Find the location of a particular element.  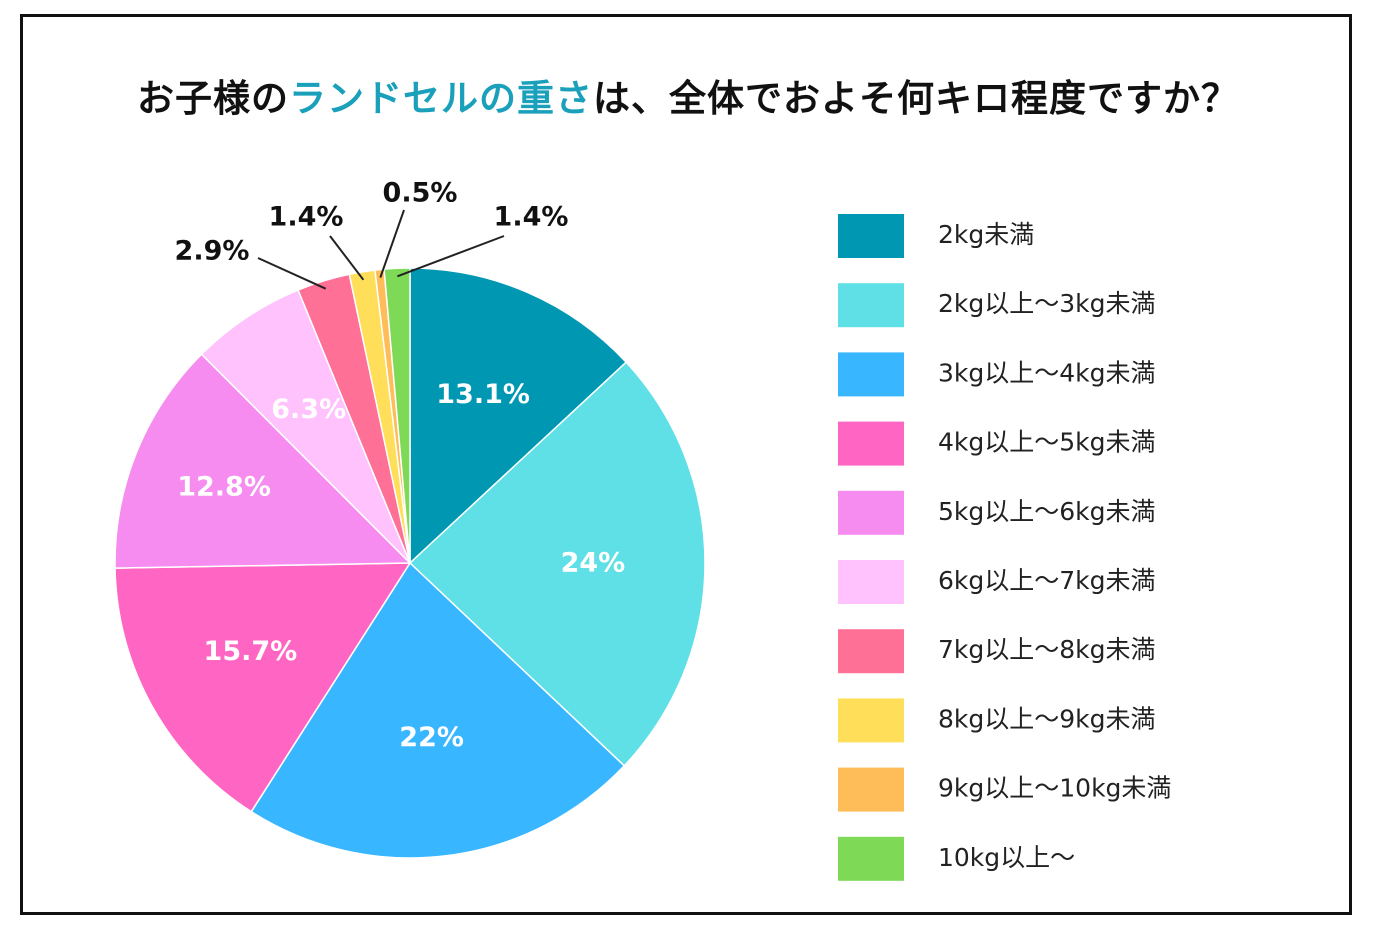

slice-label-4: 12.8% is located at coordinates (224, 486).